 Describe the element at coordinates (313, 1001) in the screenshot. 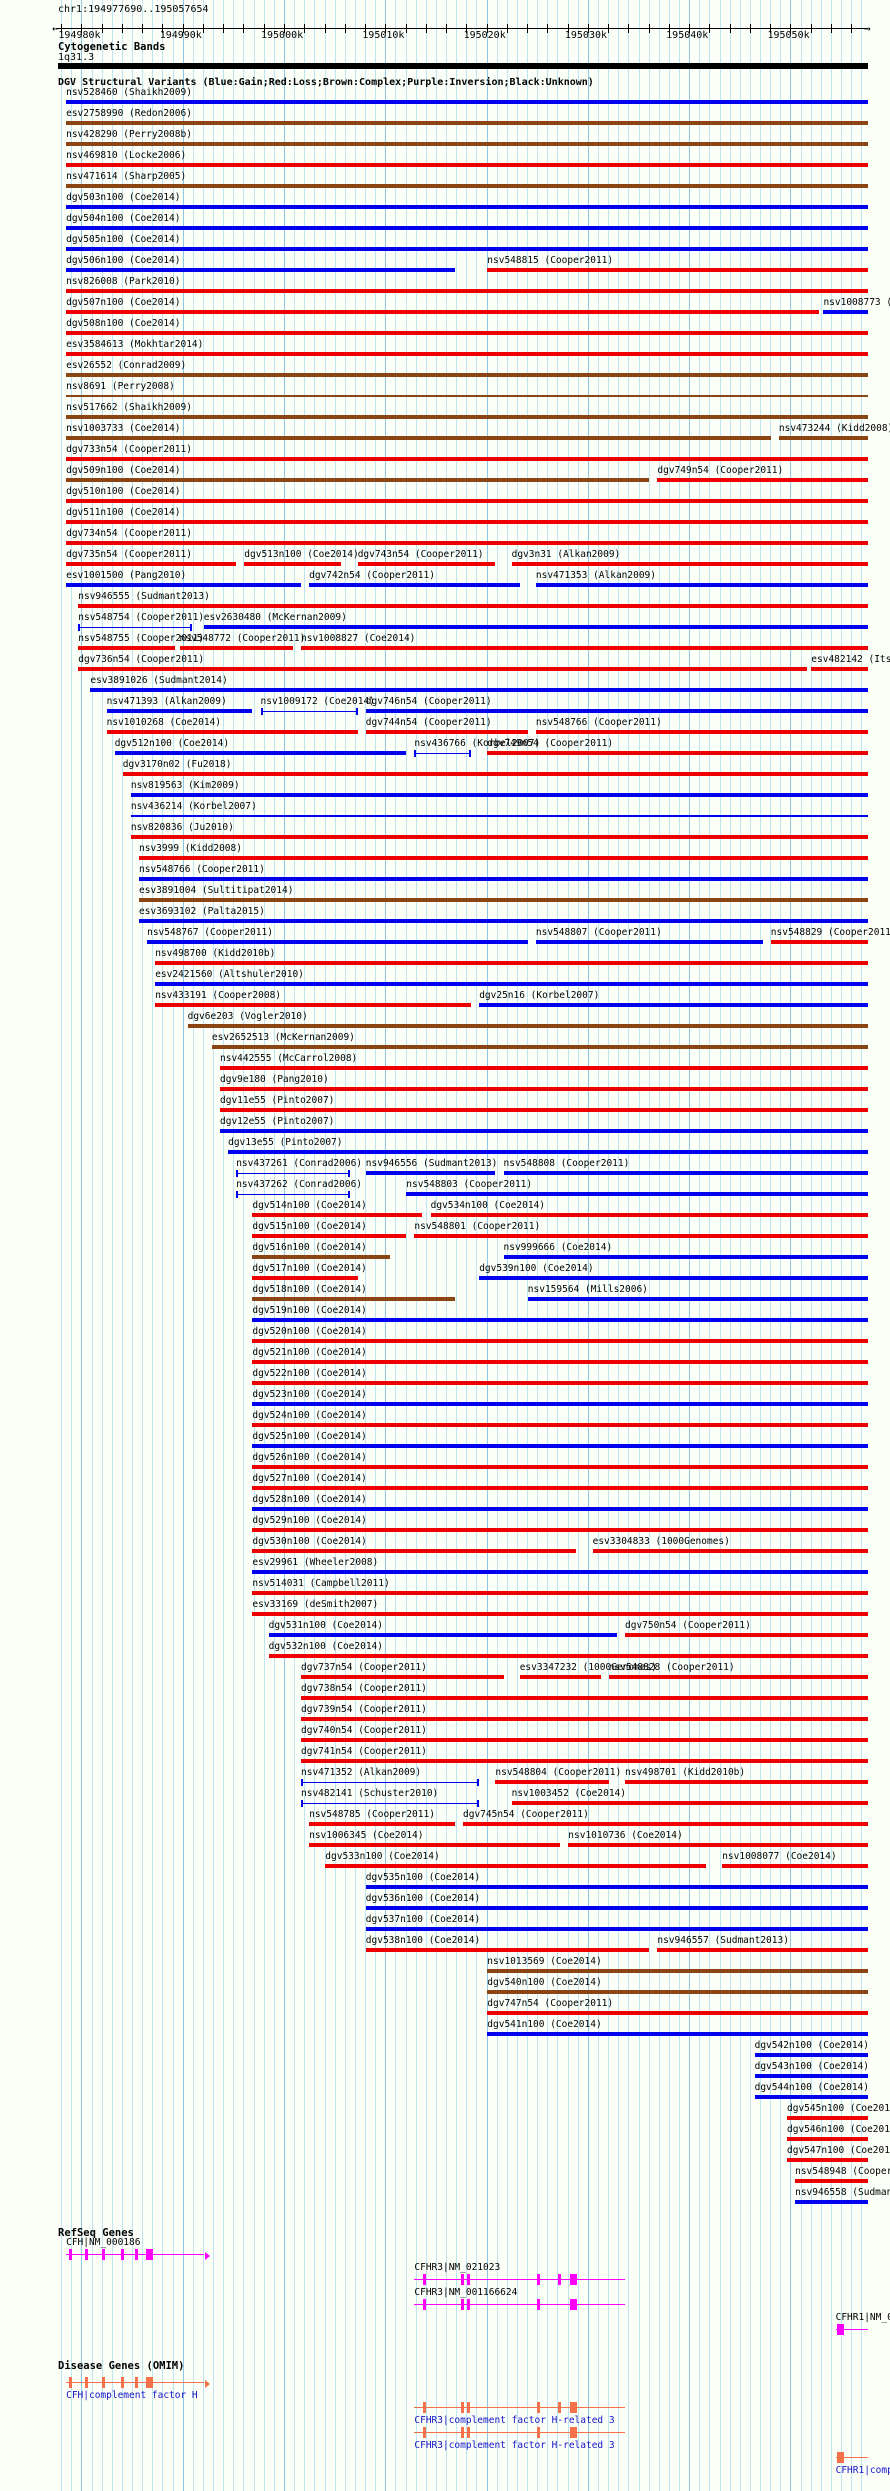

I see `dgv-variant-feature: nsv433191 (Cooper2008)` at that location.